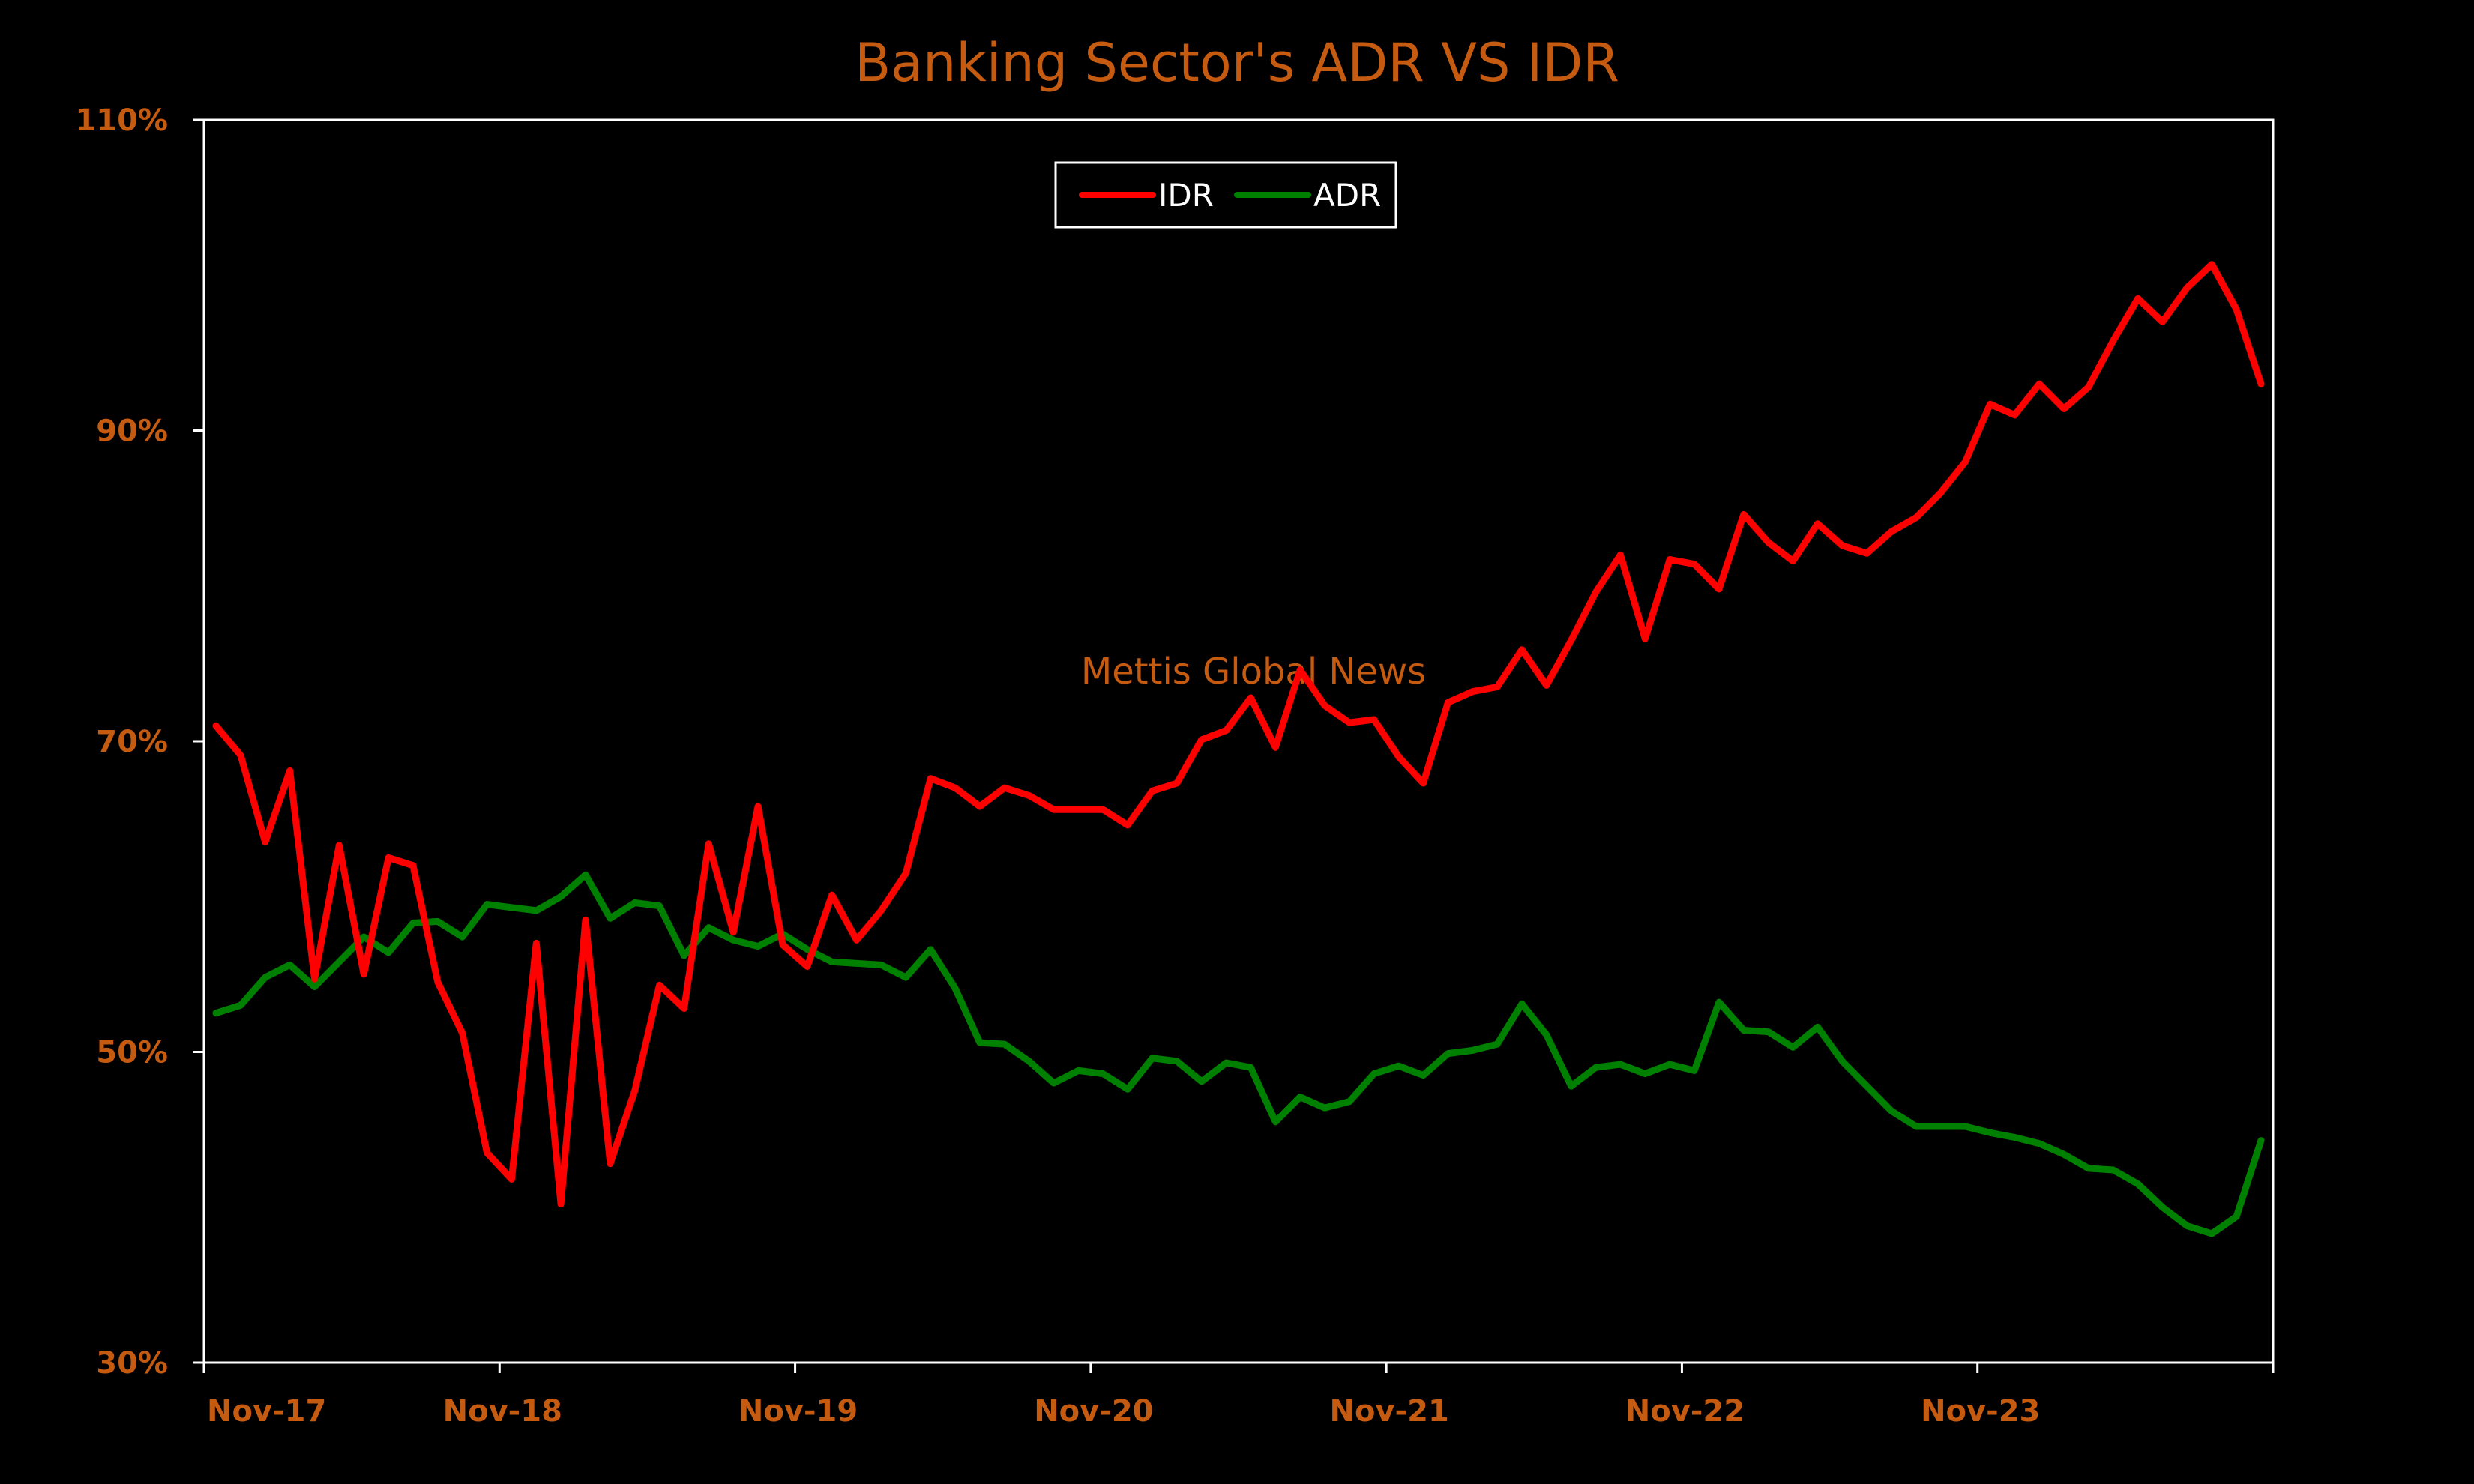 This screenshot has width=2474, height=1484. Describe the element at coordinates (132, 1053) in the screenshot. I see `y-tick-label: 50%` at that location.